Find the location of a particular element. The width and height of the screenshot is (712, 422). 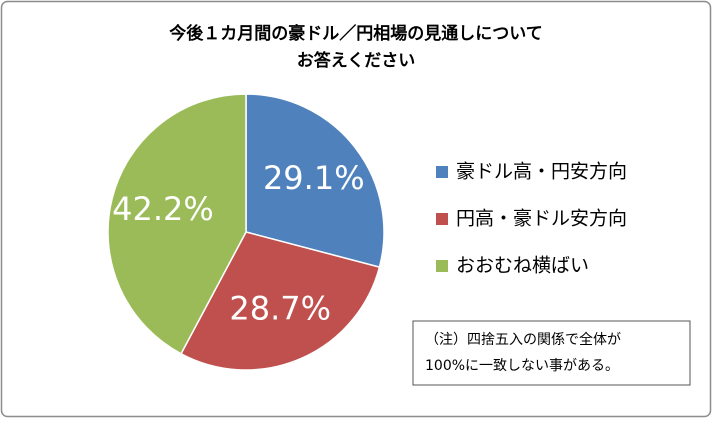

annotation-box is located at coordinates (551, 353).